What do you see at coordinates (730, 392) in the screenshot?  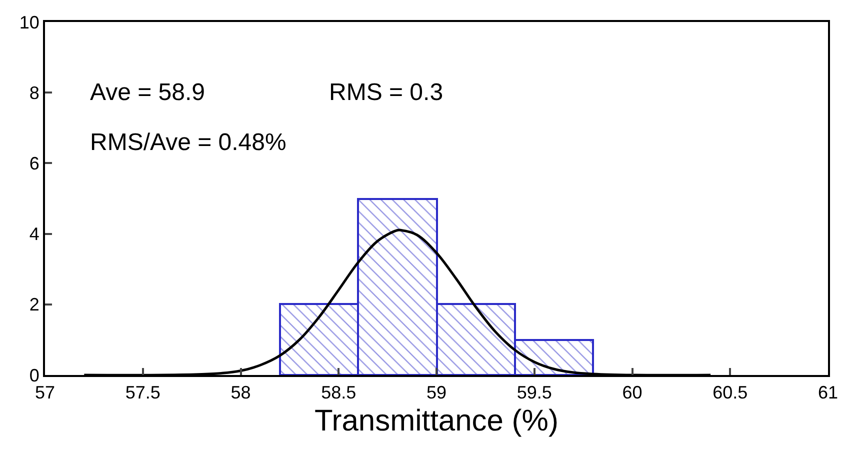 I see `x-tick-label: 60.5` at bounding box center [730, 392].